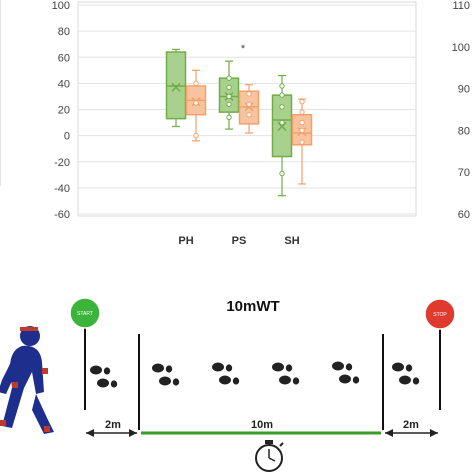 The image size is (474, 474). I want to click on y-tick-label: 20, so click(64, 111).